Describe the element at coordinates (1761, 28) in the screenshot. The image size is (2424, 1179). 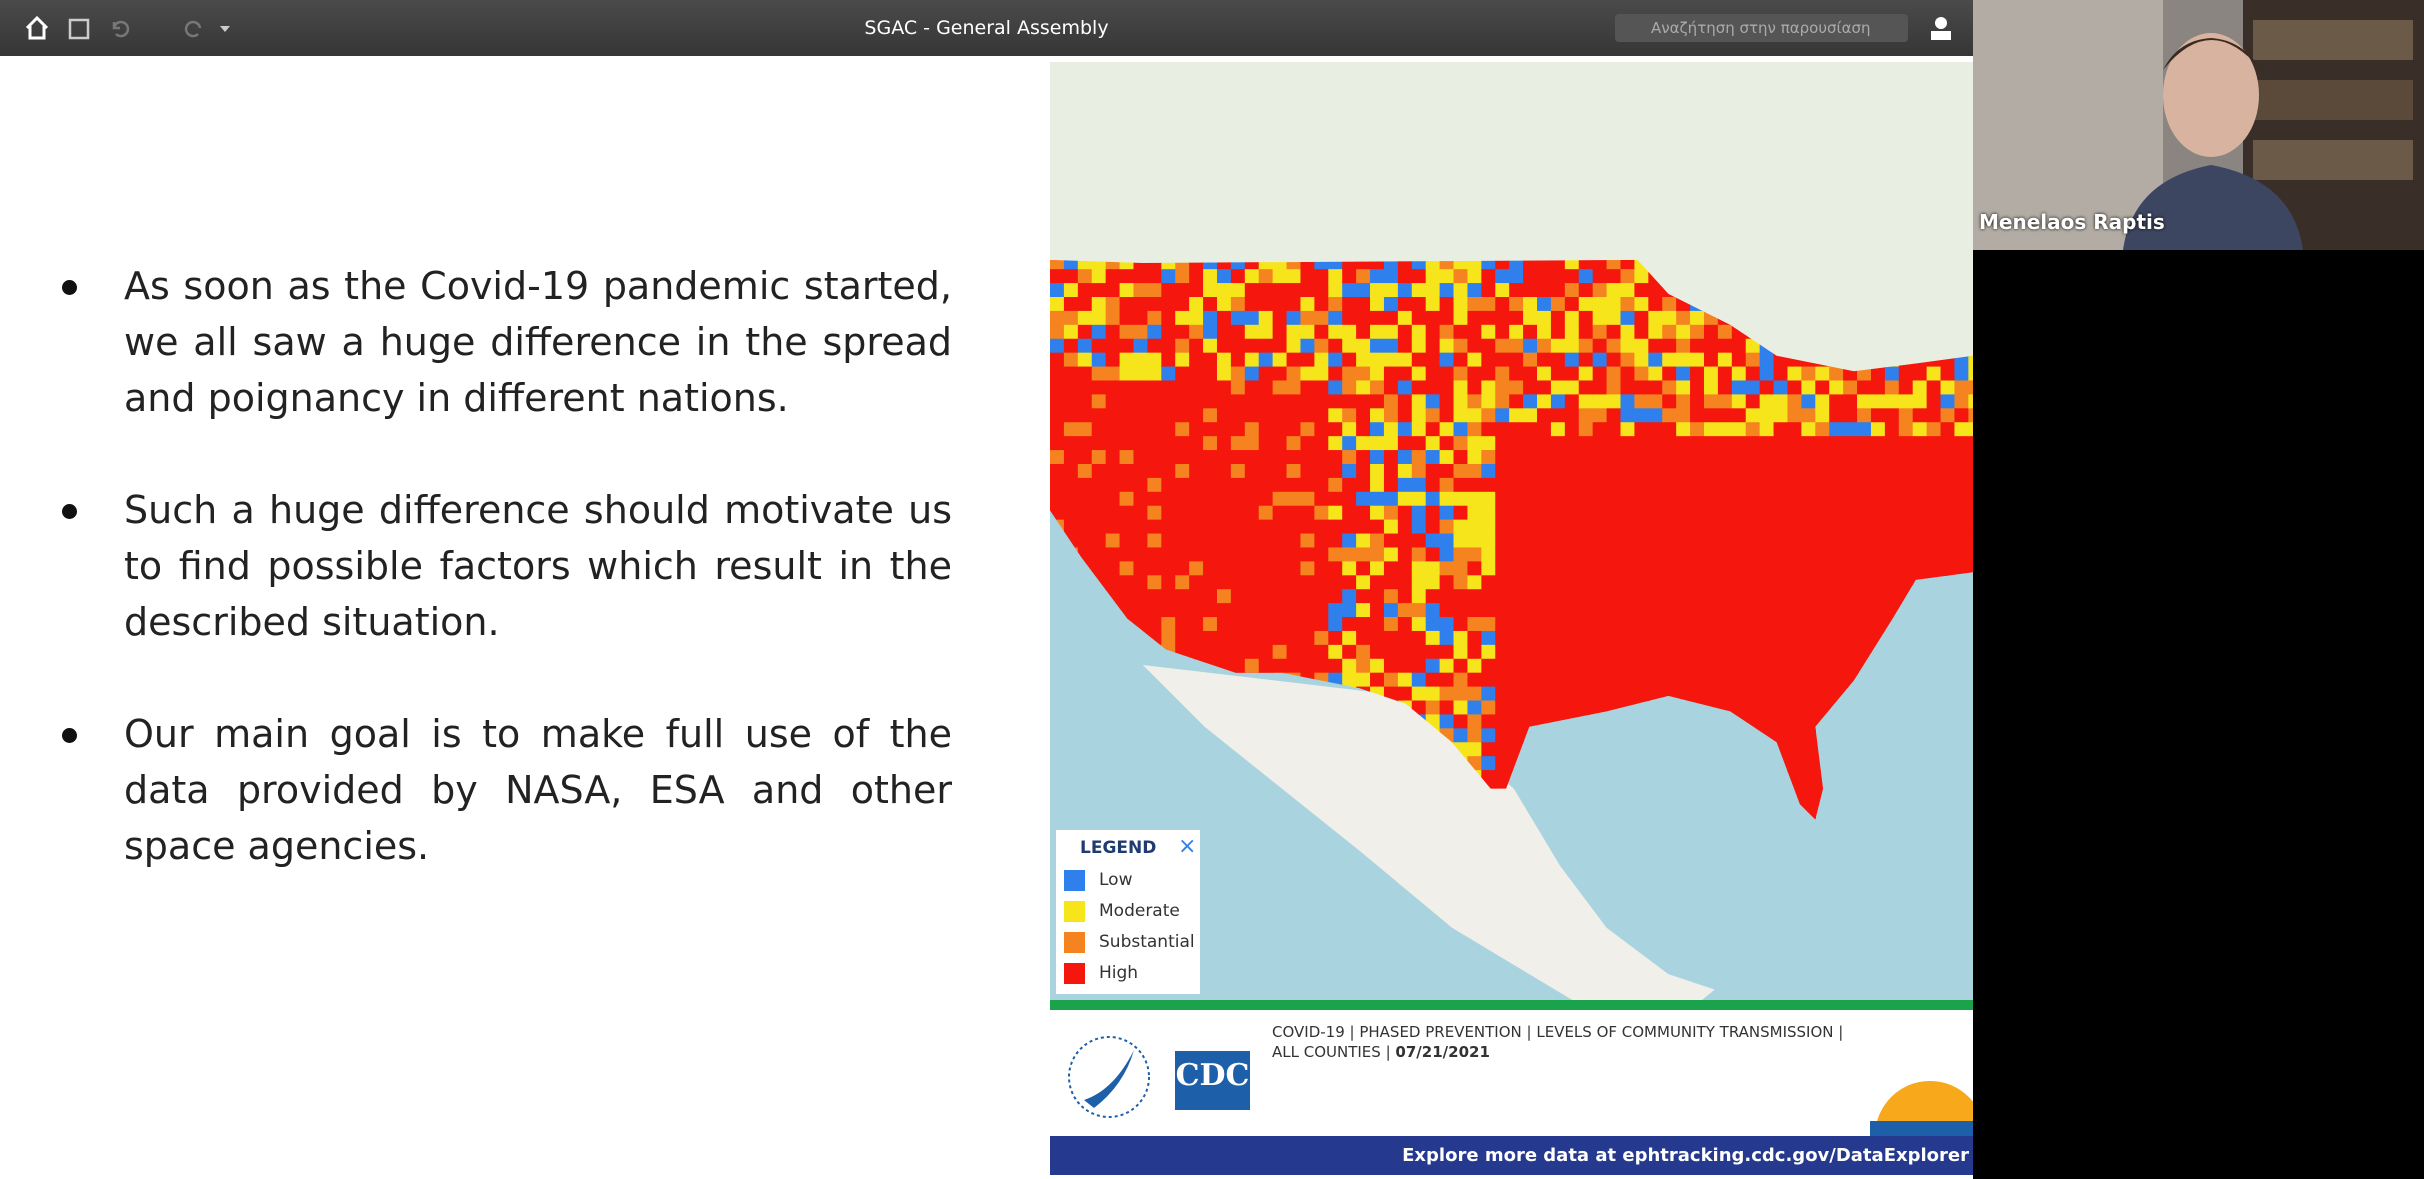
I see `search-box: Αναζήτηση στην παρουσίαση` at that location.